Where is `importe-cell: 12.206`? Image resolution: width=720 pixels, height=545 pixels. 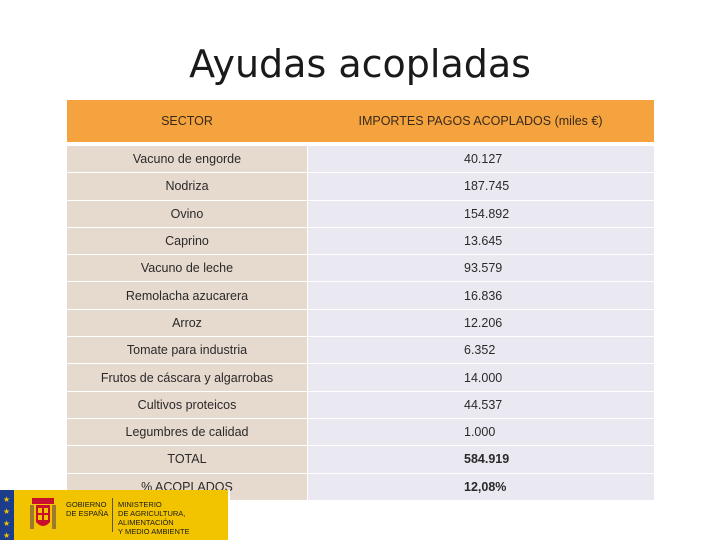 importe-cell: 12.206 is located at coordinates (480, 323).